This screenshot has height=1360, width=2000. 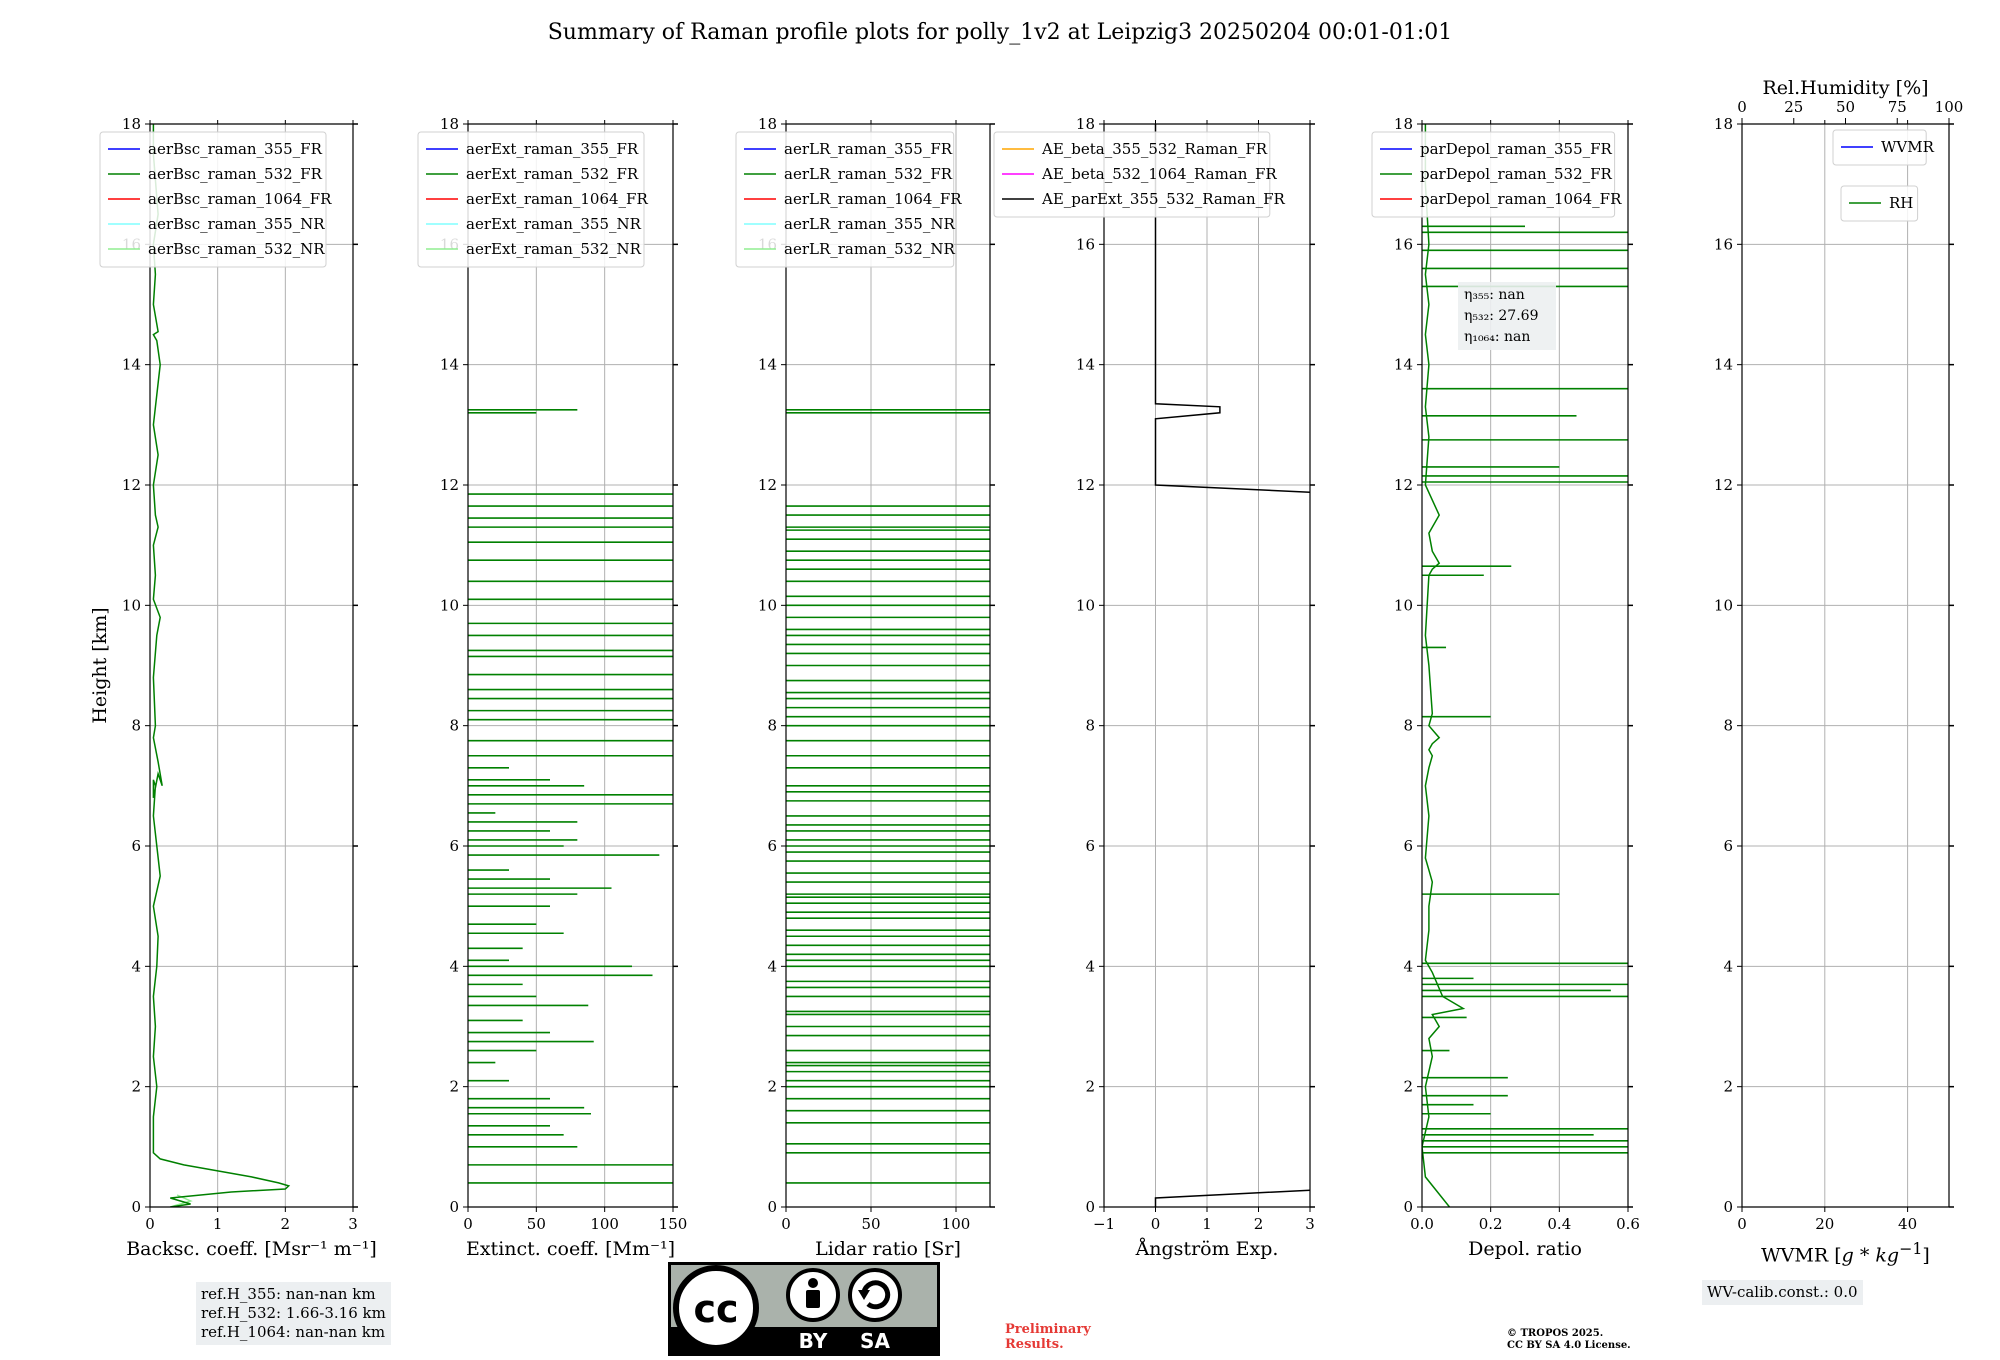 I want to click on legend-label: WVMR, so click(x=1908, y=147).